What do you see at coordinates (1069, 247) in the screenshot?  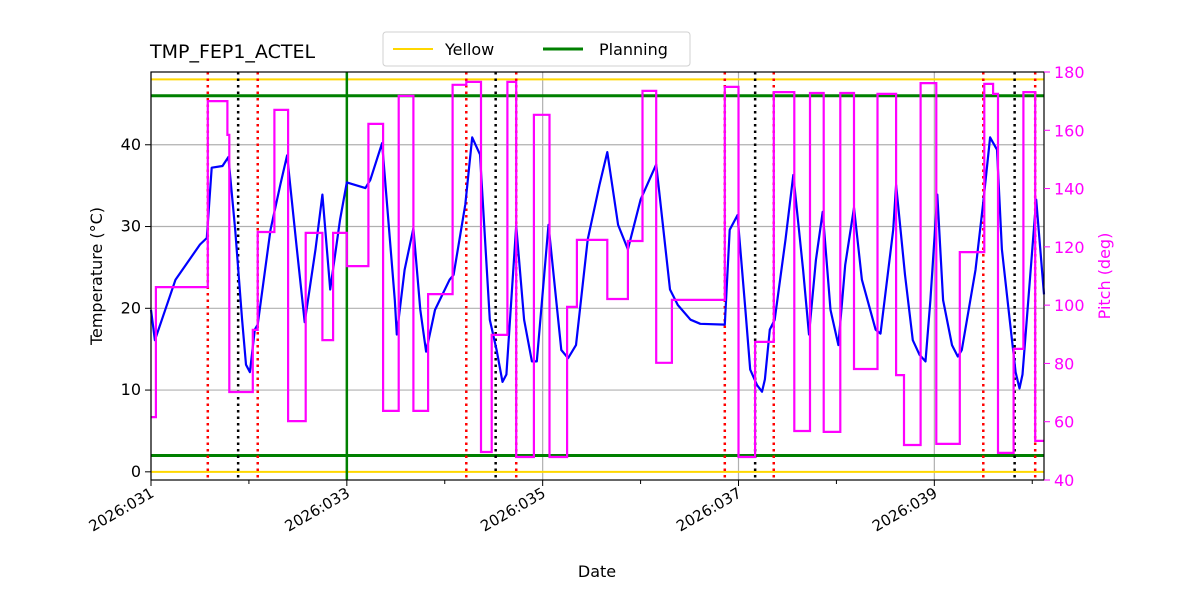 I see `y2-tick-label: 120` at bounding box center [1069, 247].